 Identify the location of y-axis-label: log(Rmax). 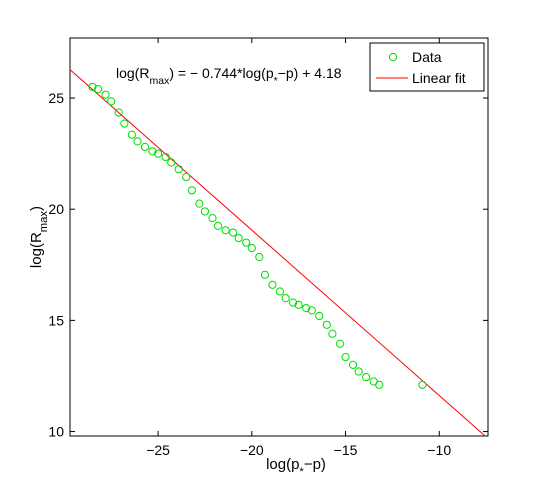
(39, 237).